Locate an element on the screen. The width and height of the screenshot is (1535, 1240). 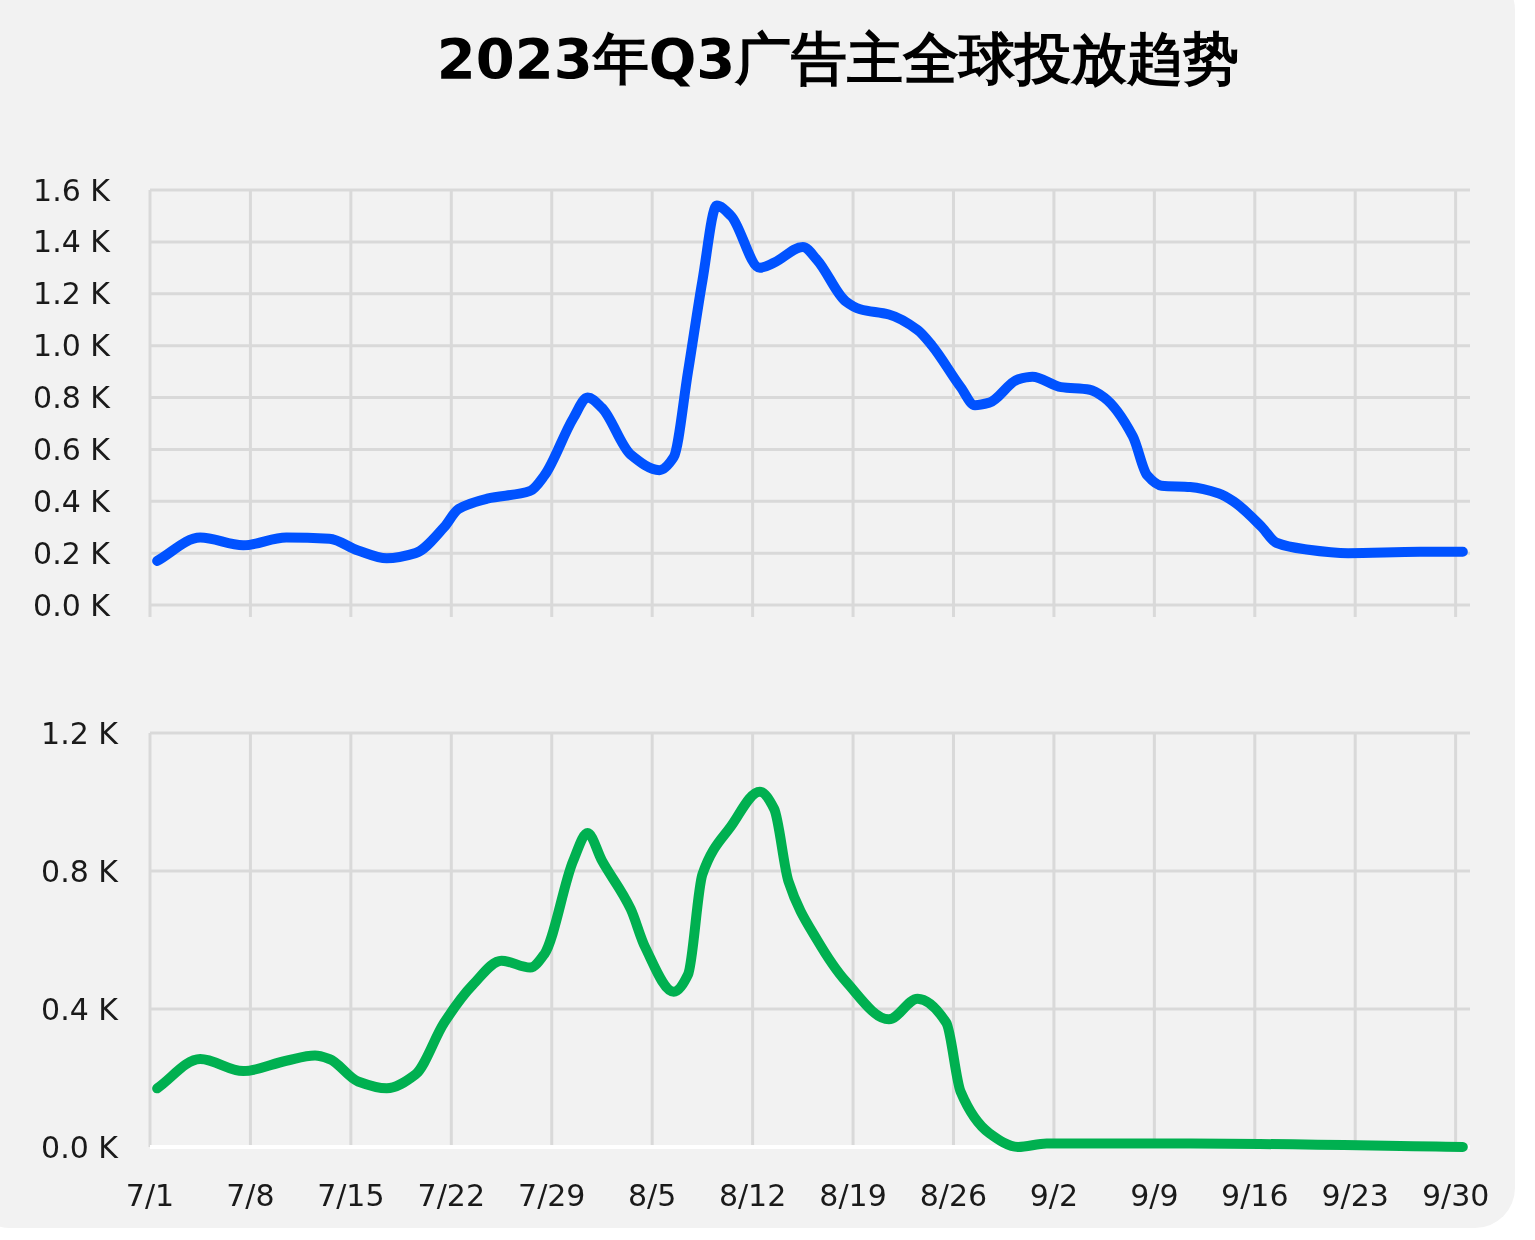
x-tick-label: 8/19 is located at coordinates (853, 1195).